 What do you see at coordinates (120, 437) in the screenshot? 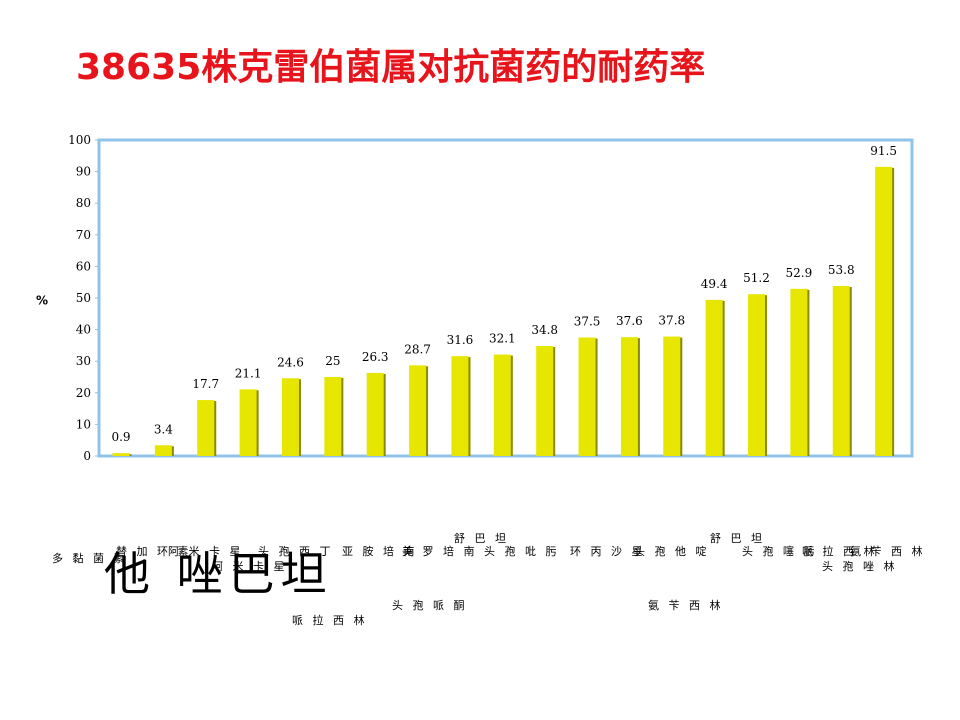
I see `data-label: 0.9` at bounding box center [120, 437].